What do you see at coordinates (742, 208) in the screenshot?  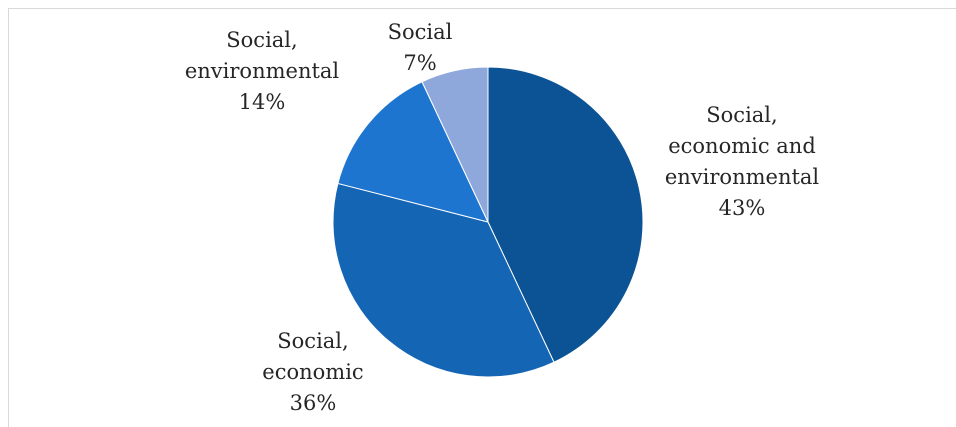 I see `slice-value-label: 43%` at bounding box center [742, 208].